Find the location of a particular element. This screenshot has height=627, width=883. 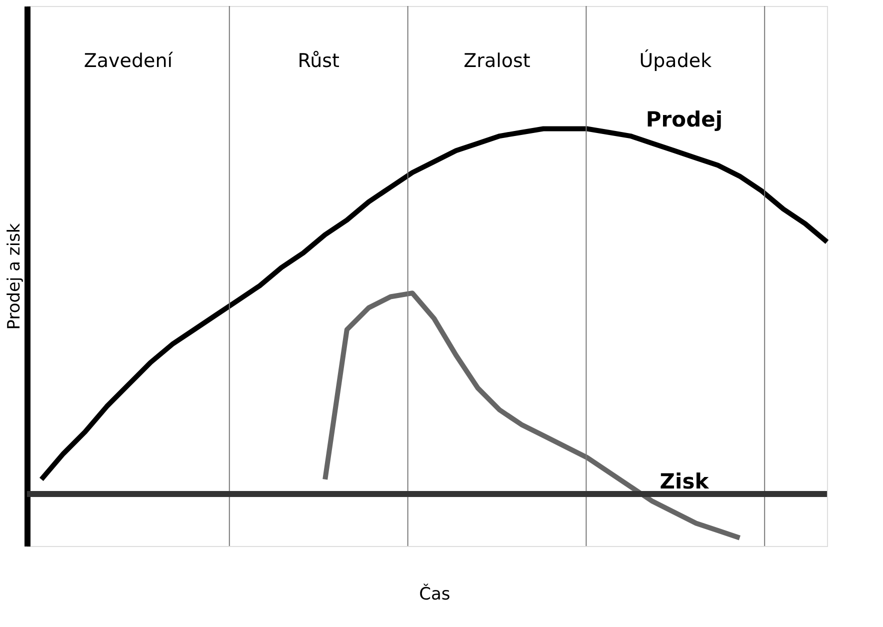

series-label: Zisk is located at coordinates (685, 481).